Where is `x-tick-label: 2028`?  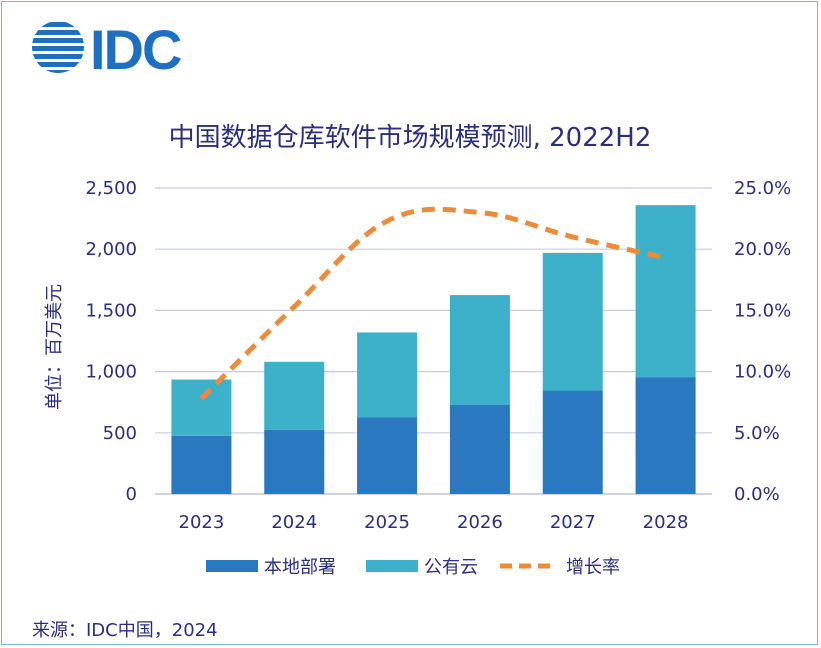
x-tick-label: 2028 is located at coordinates (666, 522).